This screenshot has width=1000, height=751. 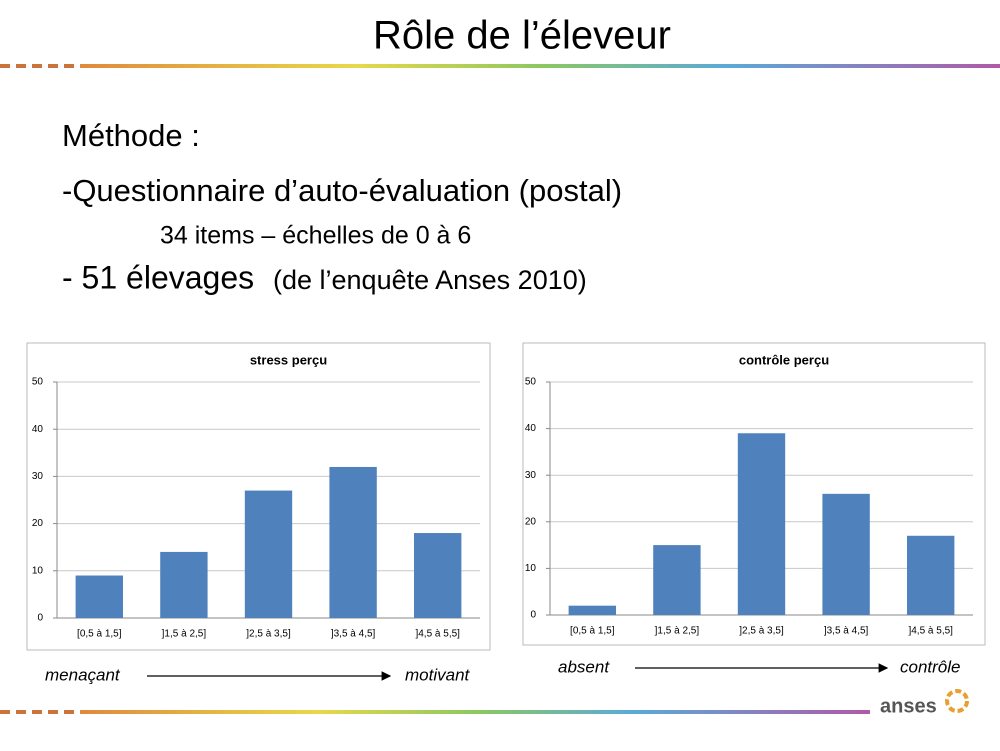 I want to click on body-line: - 51 élevages, so click(x=158, y=277).